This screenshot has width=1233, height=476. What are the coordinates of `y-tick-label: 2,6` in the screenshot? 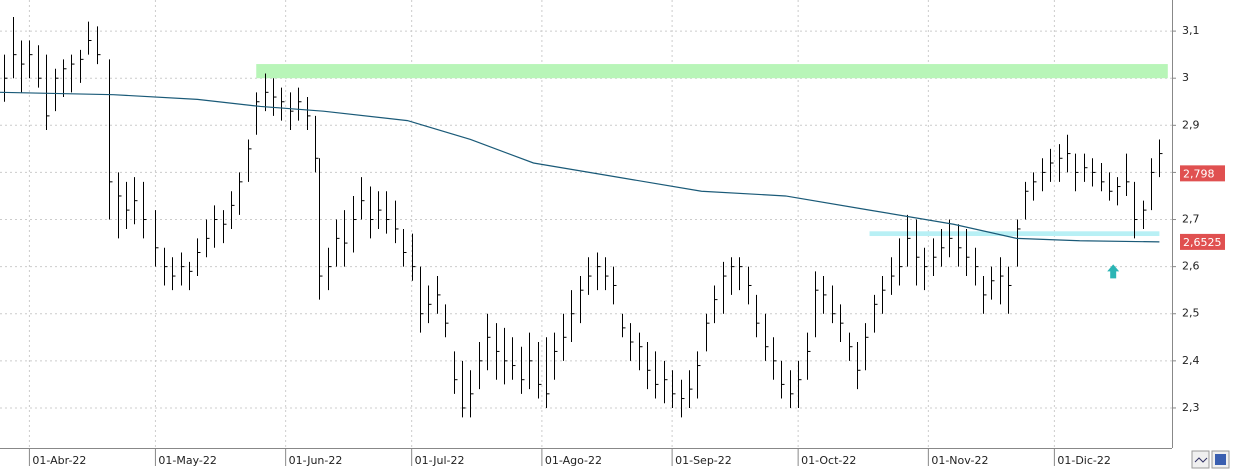 It's located at (1191, 266).